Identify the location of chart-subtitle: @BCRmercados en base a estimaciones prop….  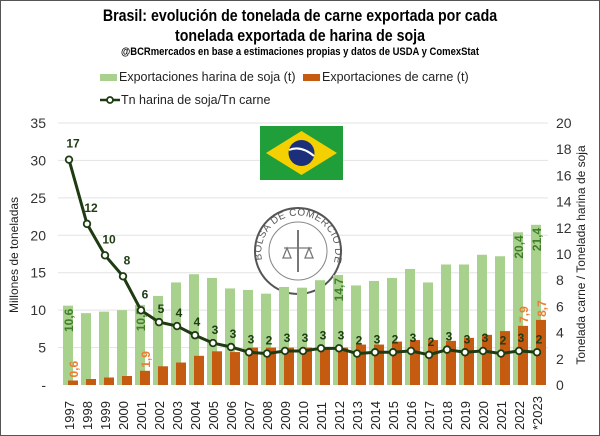
(300, 52).